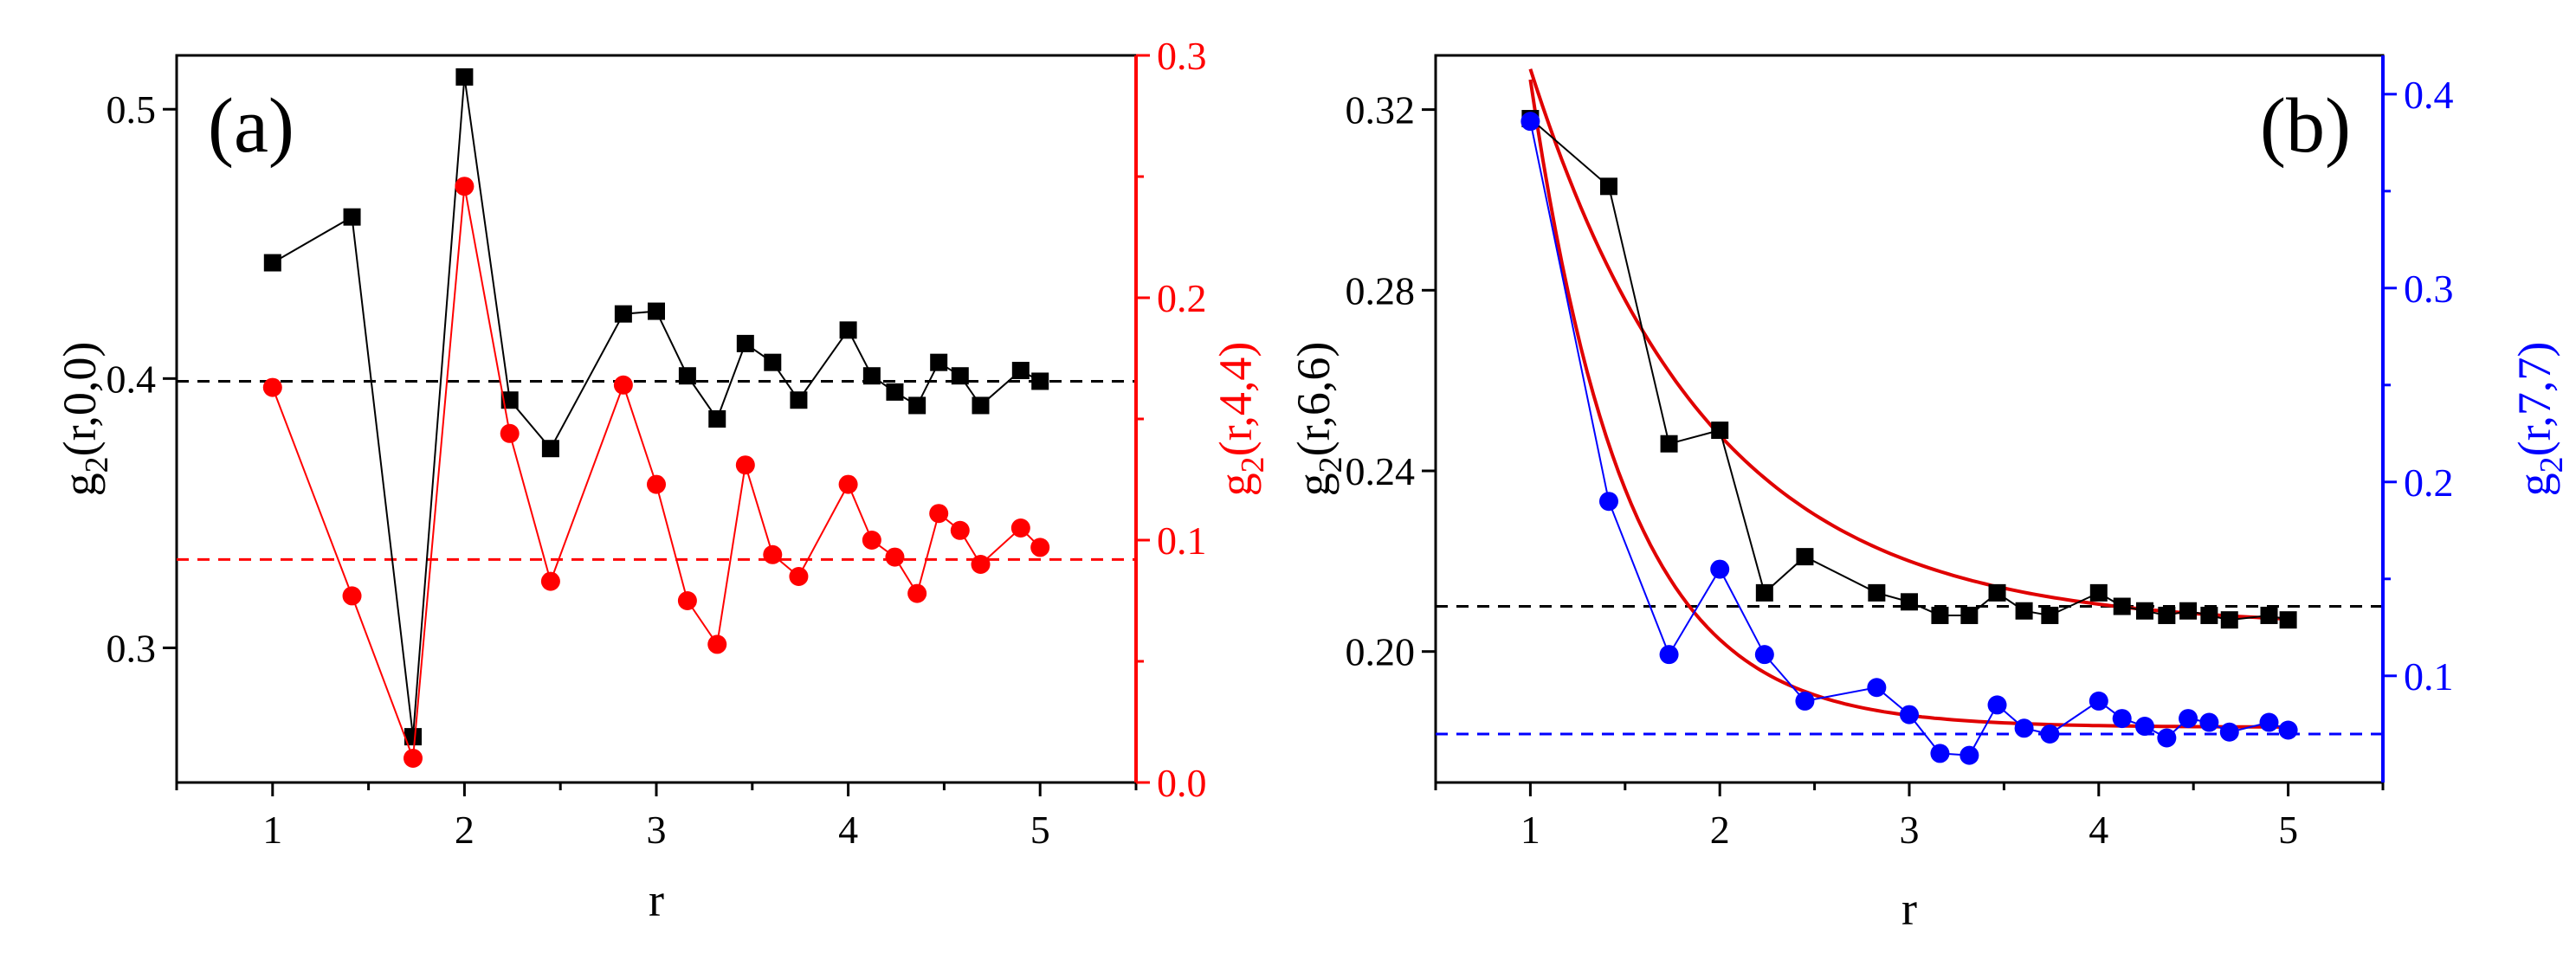 Image resolution: width=2576 pixels, height=966 pixels. Describe the element at coordinates (1040, 830) in the screenshot. I see `panel-a-x-tick-label-4: 5` at that location.